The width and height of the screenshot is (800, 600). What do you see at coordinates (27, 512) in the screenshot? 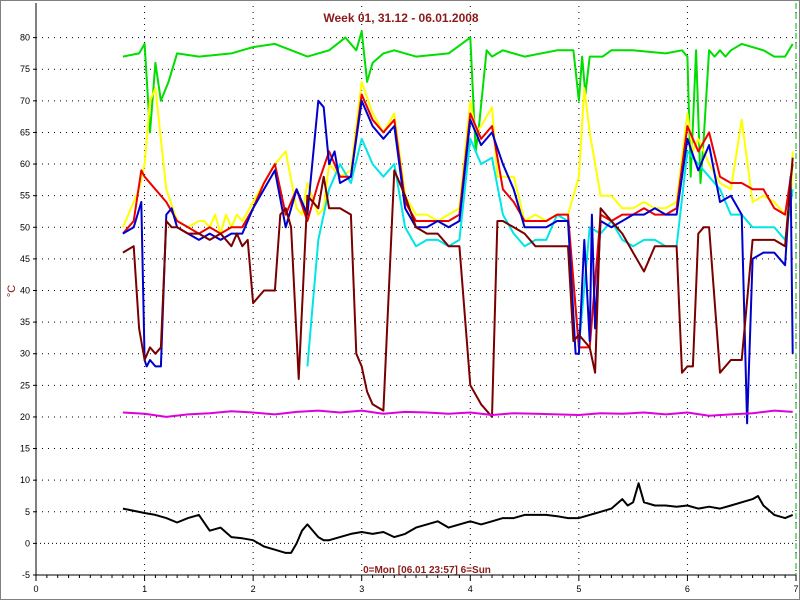
I see `y-tick-label: 5` at bounding box center [27, 512].